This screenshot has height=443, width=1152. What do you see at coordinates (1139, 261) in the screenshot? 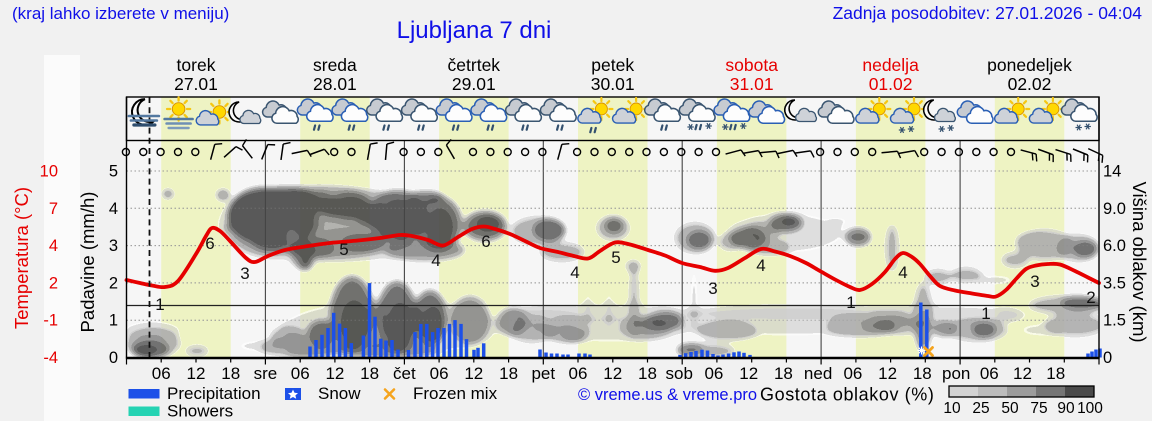
I see `svg-text: Višina oblakov (km)` at bounding box center [1139, 261].